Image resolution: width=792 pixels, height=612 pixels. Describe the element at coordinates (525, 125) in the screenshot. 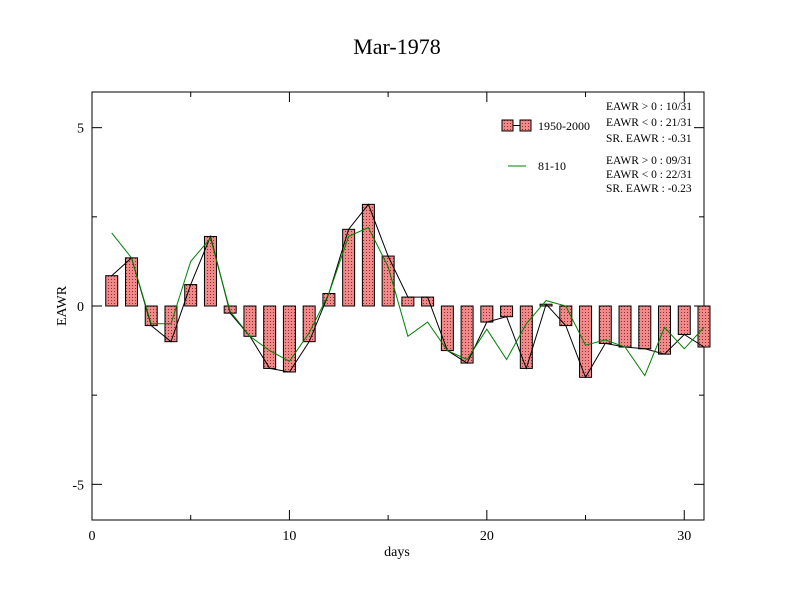

I see `legend-swatch-1950-2000-right` at that location.